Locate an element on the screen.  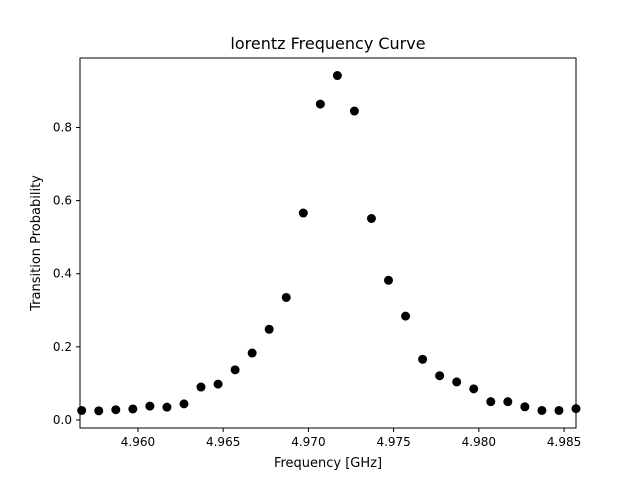
y-tick-label: 0.0 is located at coordinates (62, 420).